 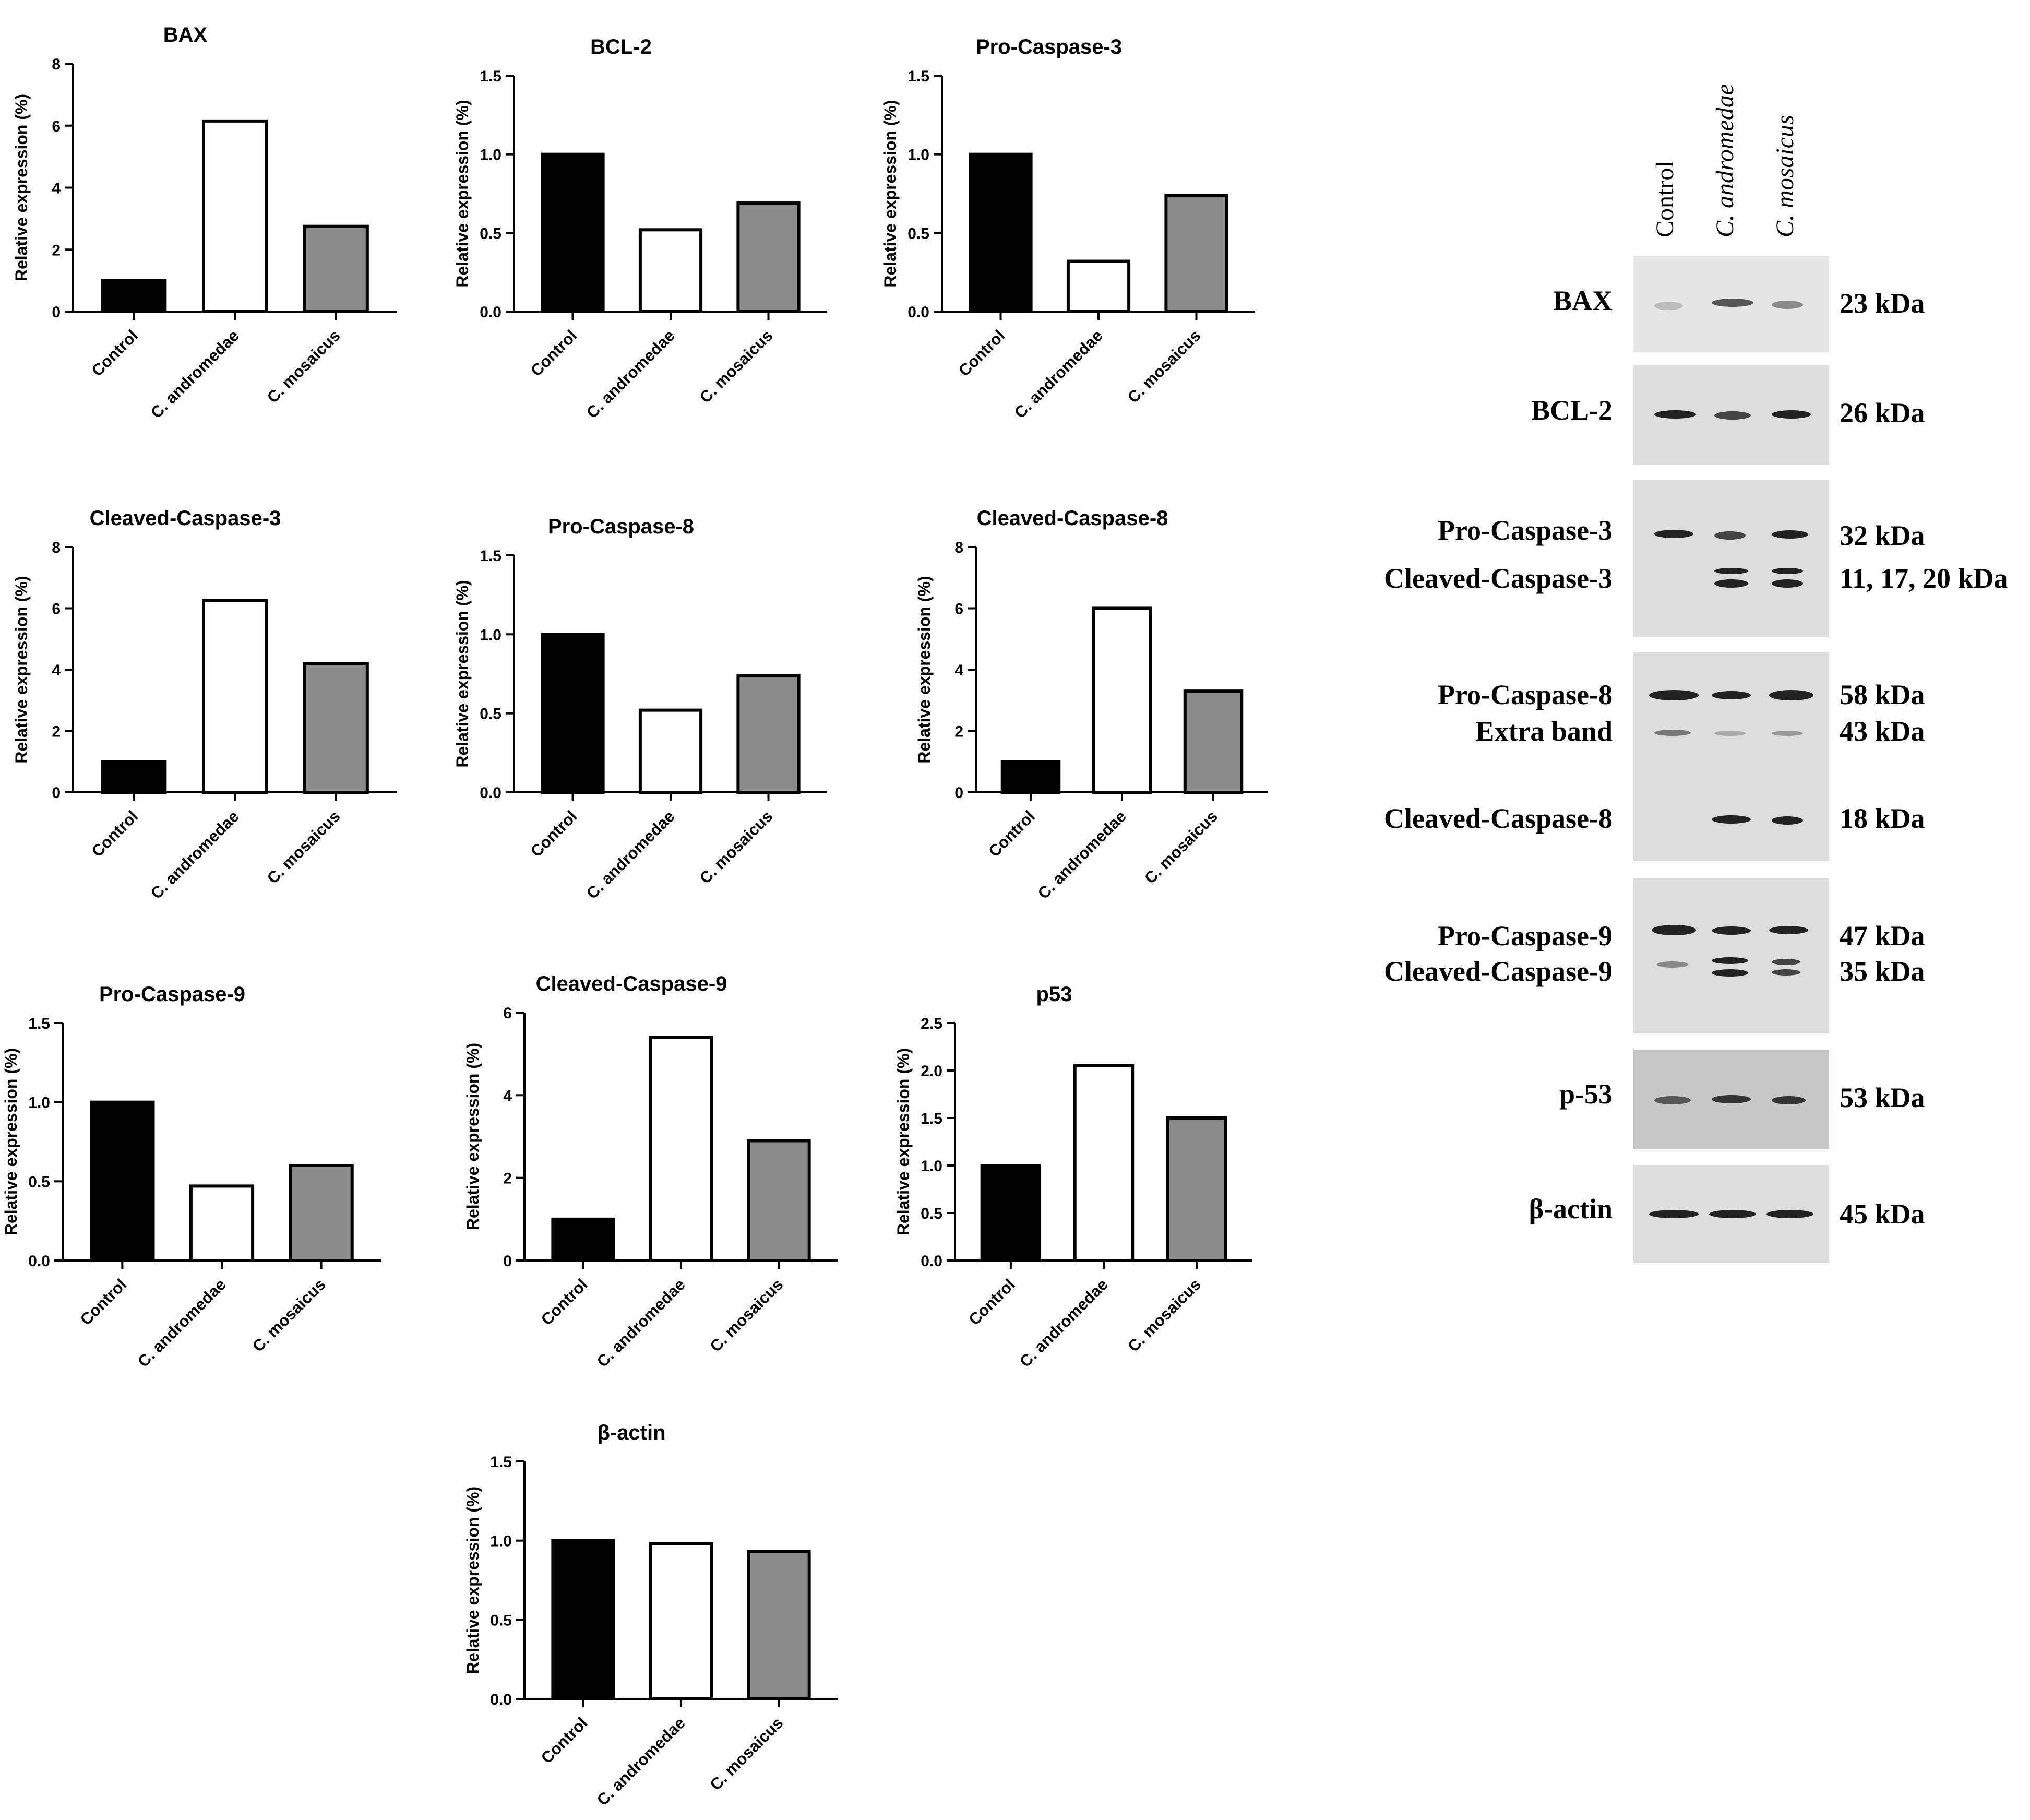 I want to click on blot-strip-beta-actin, so click(x=1731, y=1214).